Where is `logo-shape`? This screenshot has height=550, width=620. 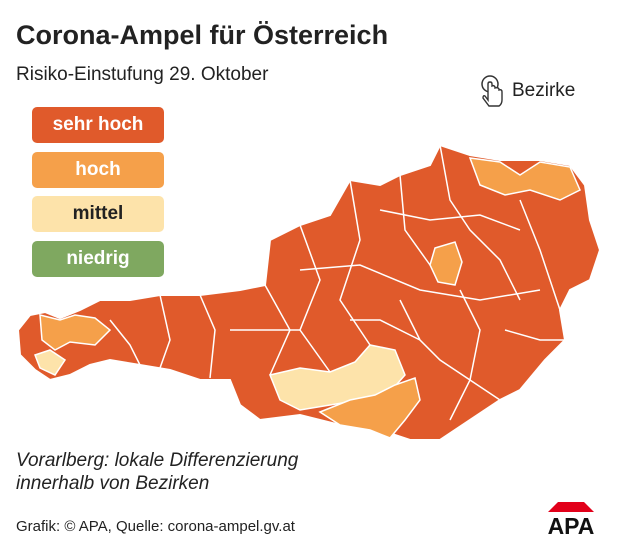
logo-shape is located at coordinates (571, 507).